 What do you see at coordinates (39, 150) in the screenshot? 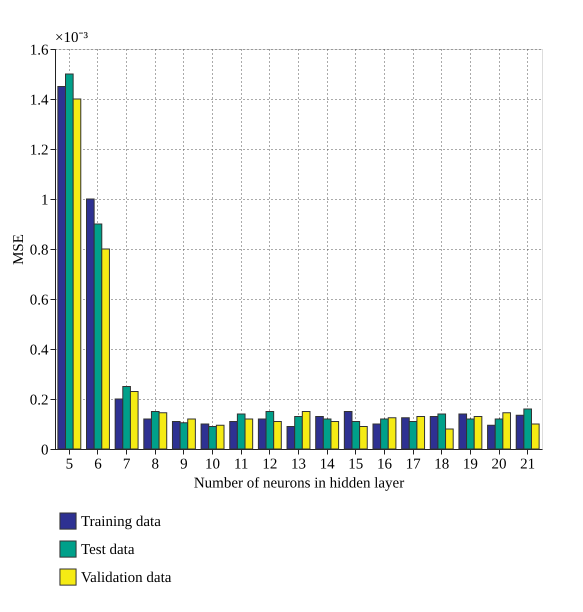
I see `y-tick-label: 1.2` at bounding box center [39, 150].